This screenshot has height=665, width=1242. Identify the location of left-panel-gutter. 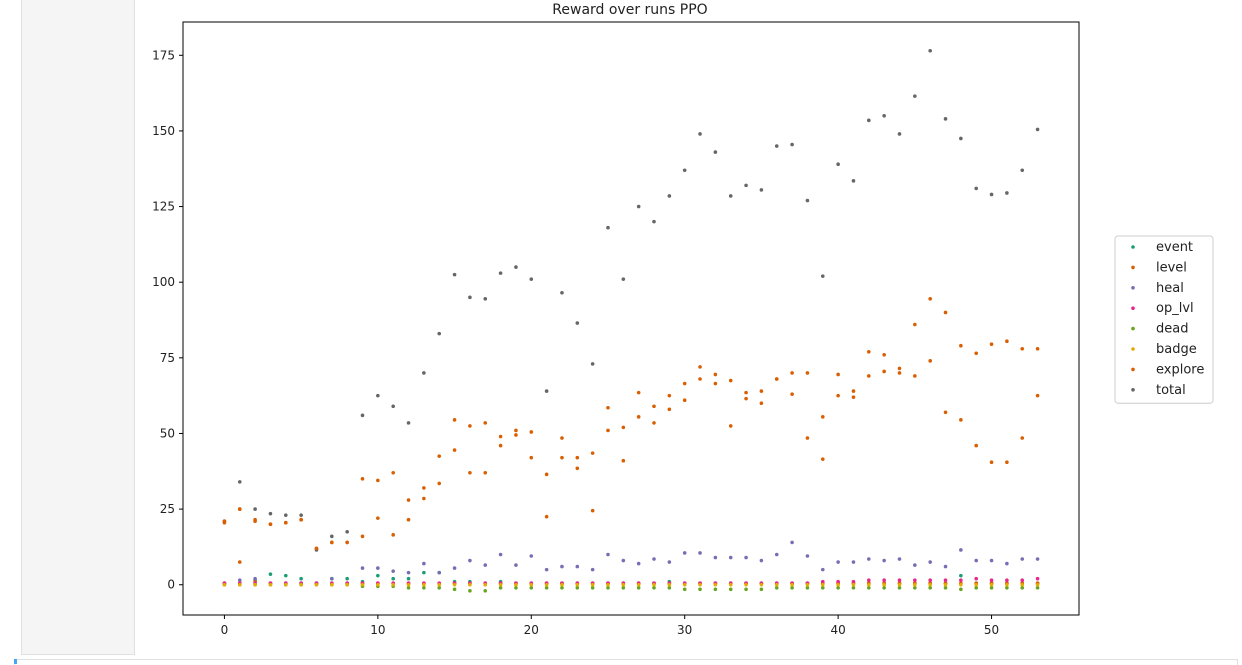
(78, 327).